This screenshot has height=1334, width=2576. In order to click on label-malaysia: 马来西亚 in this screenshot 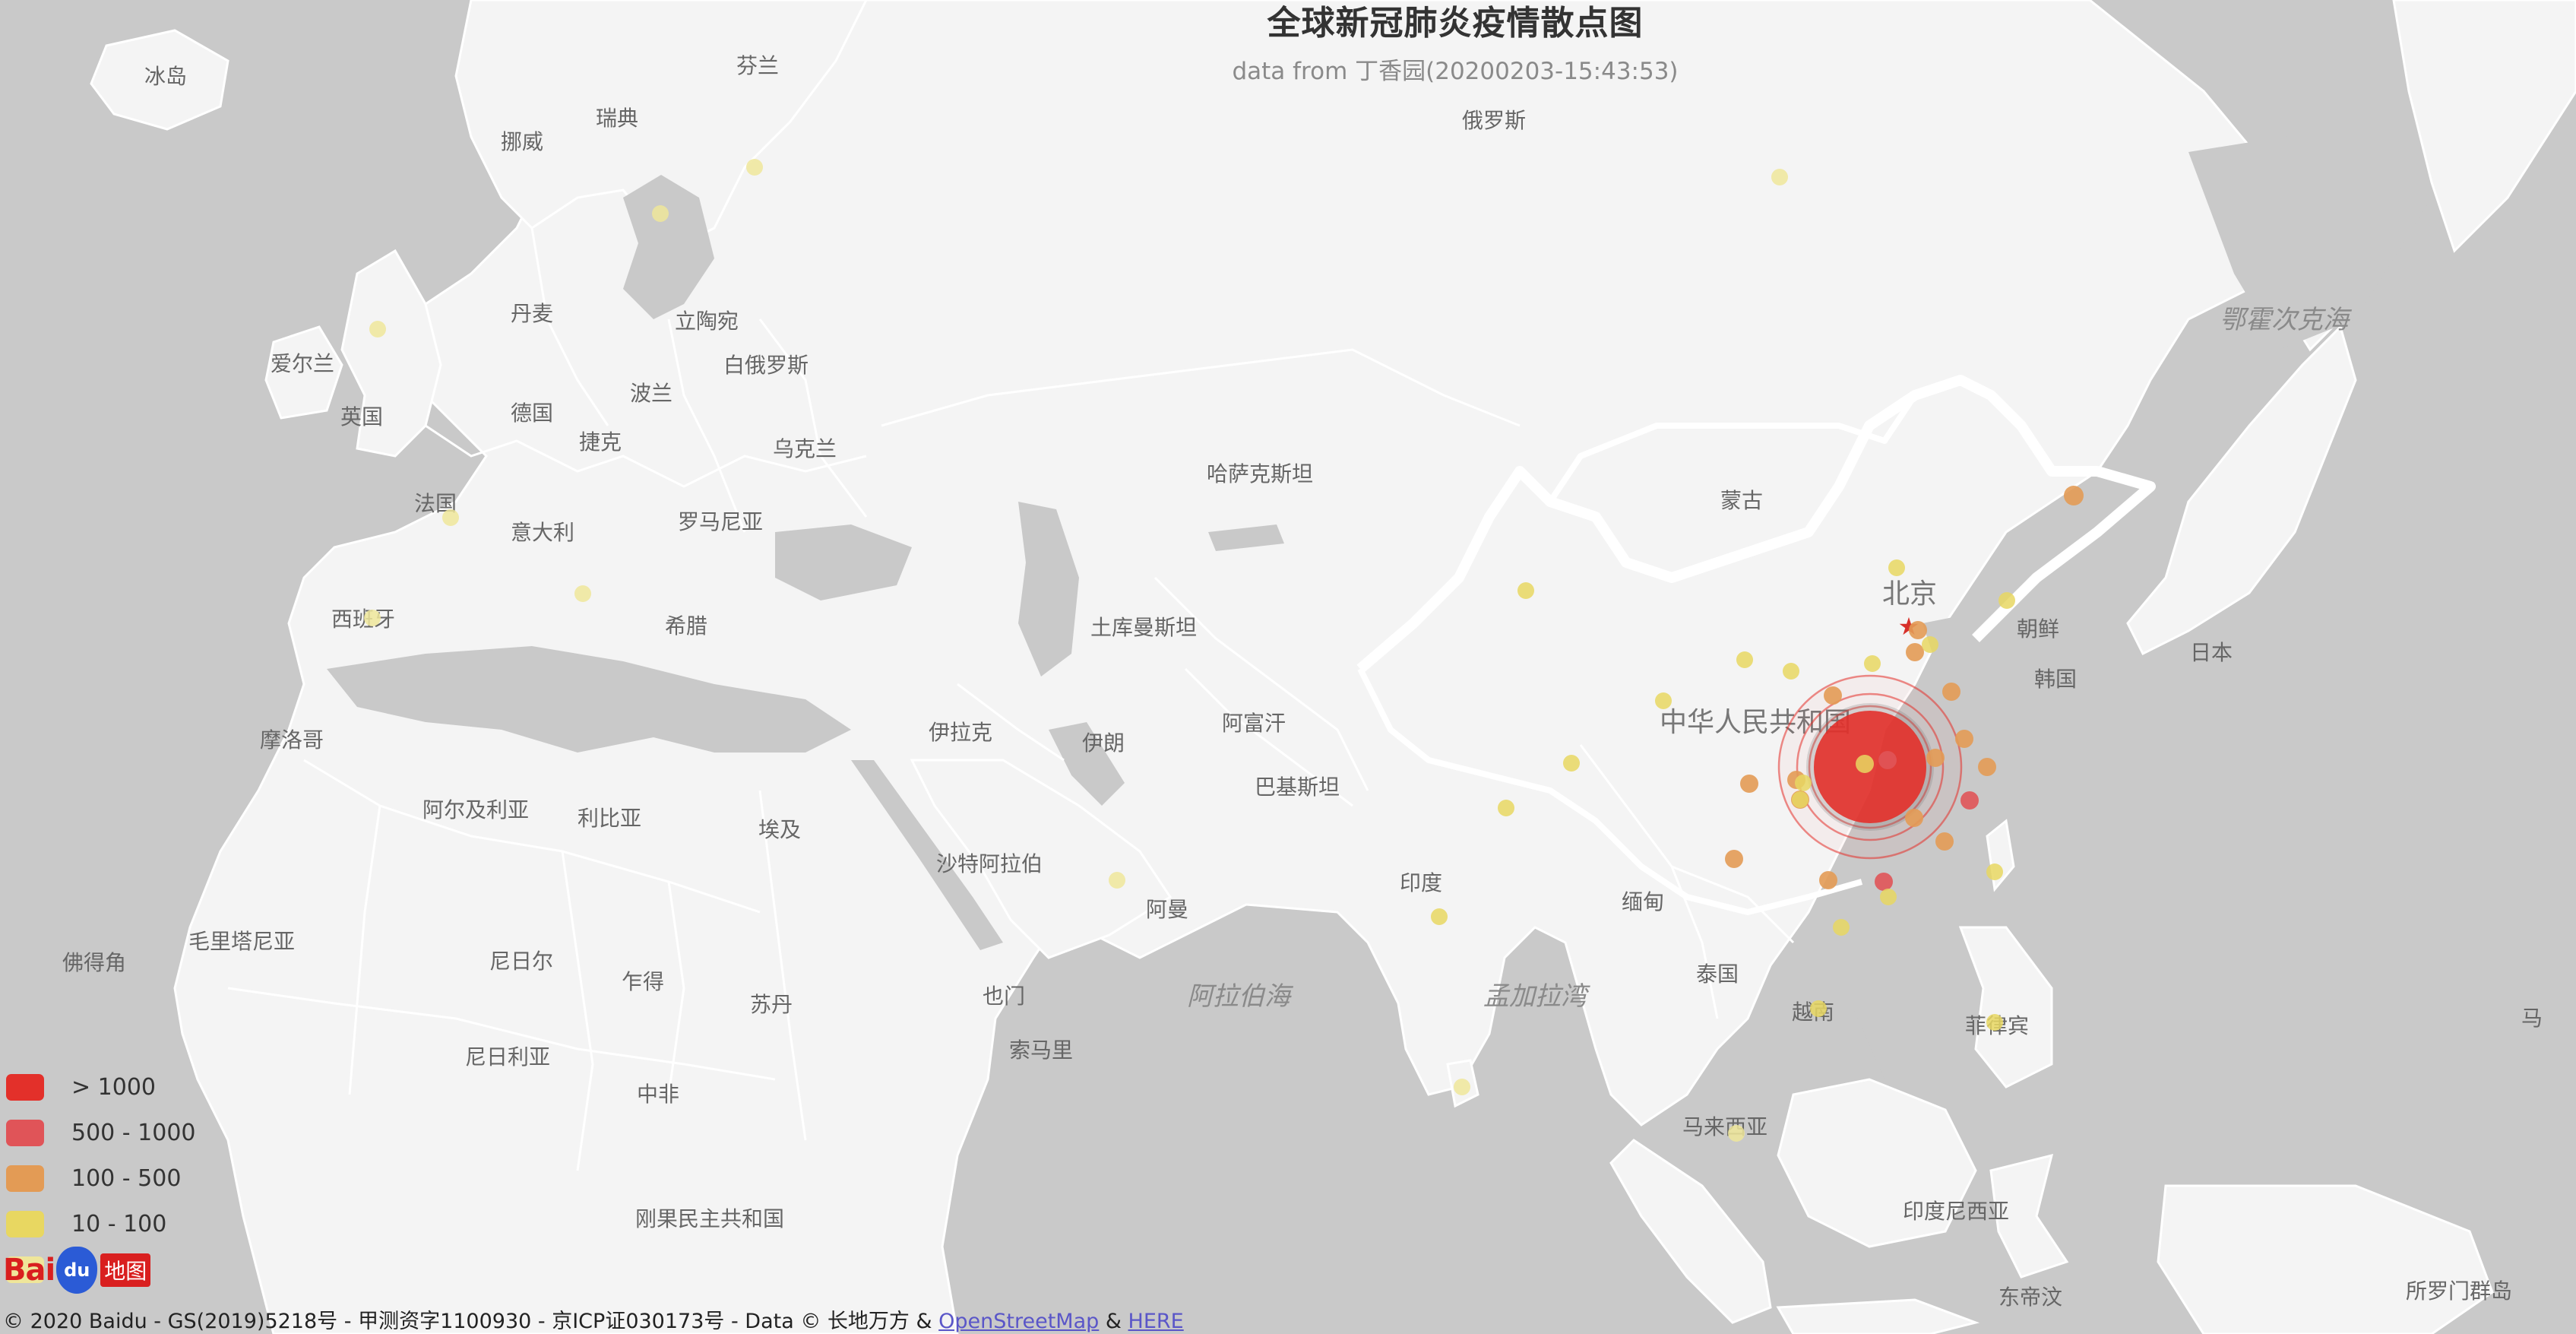, I will do `click(1725, 1126)`.